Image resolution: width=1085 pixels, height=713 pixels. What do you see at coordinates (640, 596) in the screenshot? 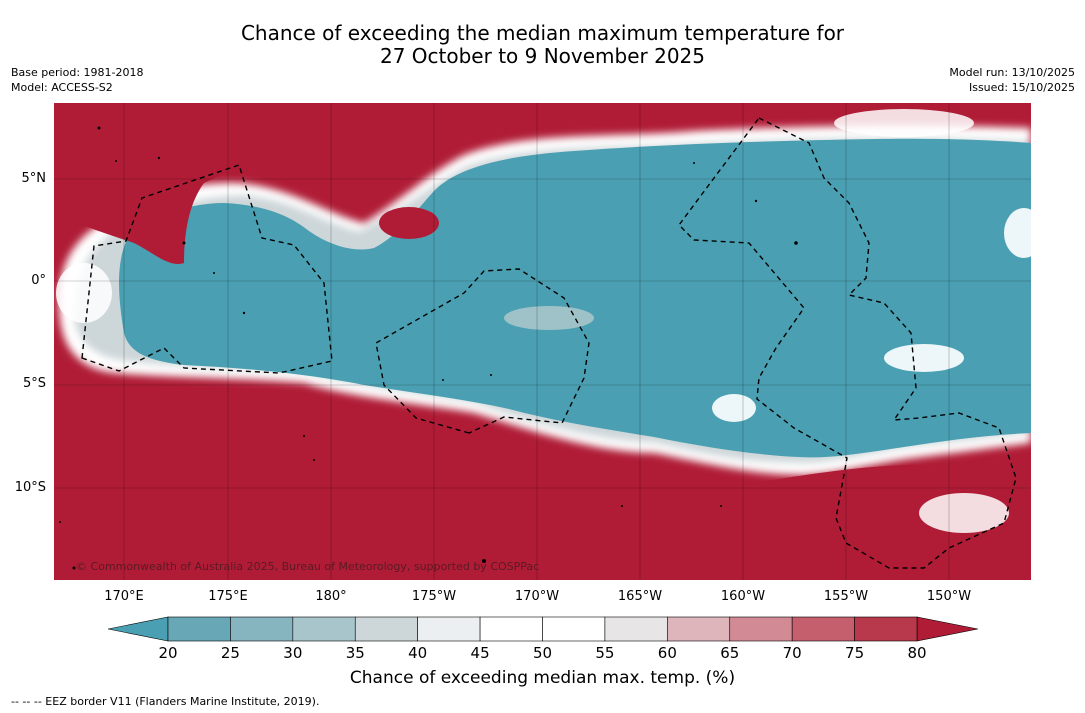
I see `lon-label: 165°W` at bounding box center [640, 596].